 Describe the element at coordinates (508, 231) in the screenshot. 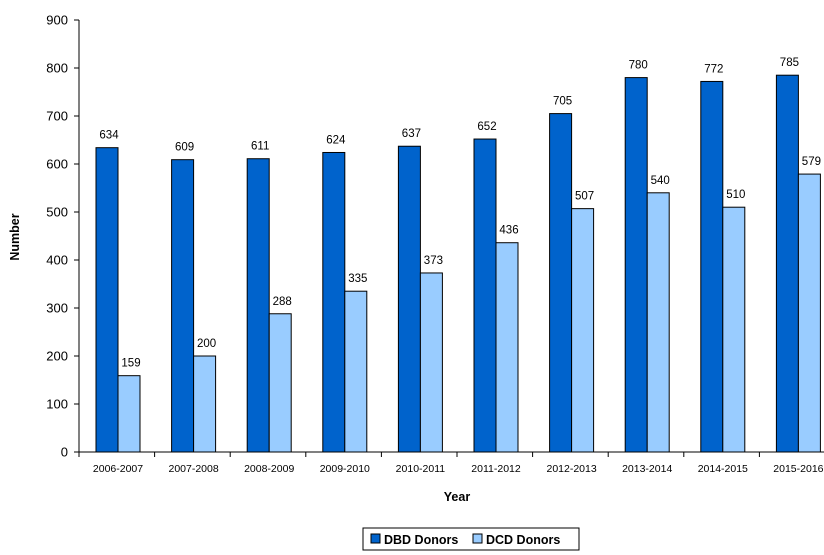

I see `data-label: 436` at that location.